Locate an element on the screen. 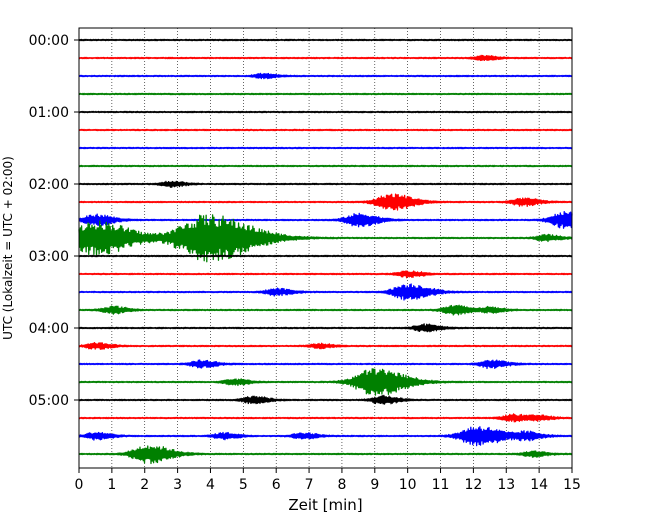  y-axis-label: UTC (Lokalzeit = UTC + 02:00) is located at coordinates (8, 248).